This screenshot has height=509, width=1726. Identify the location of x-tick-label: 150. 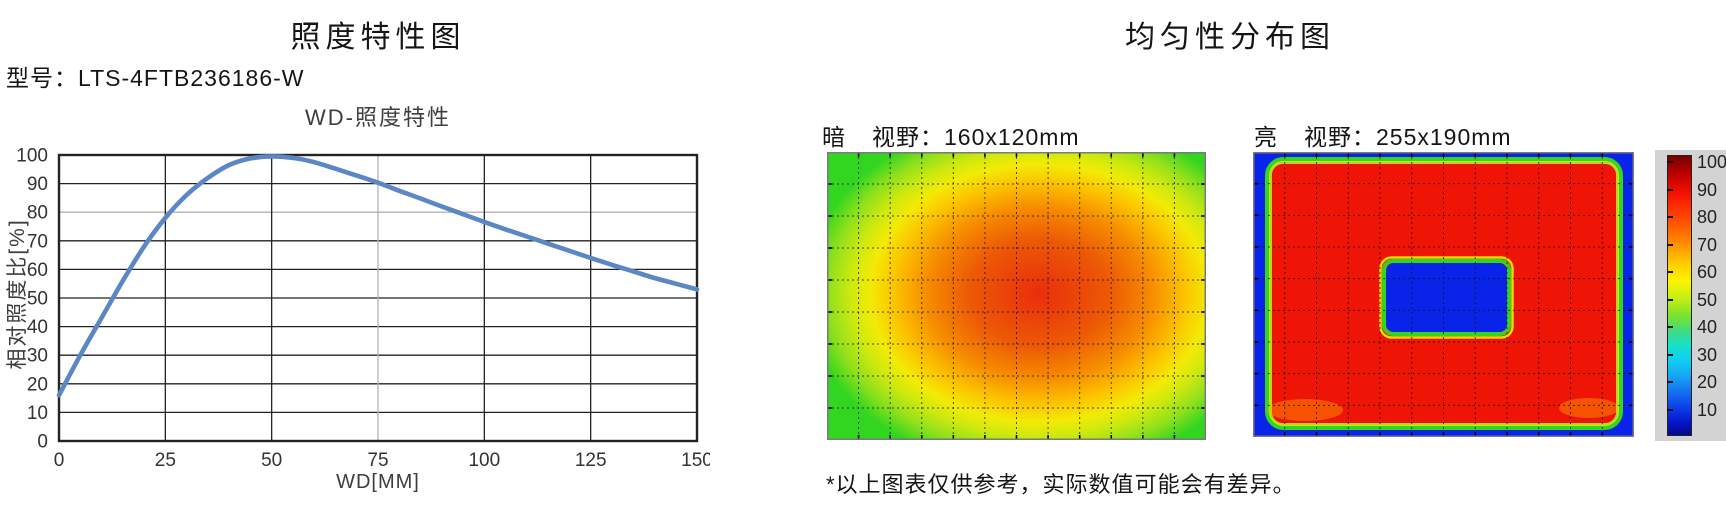
(695, 460).